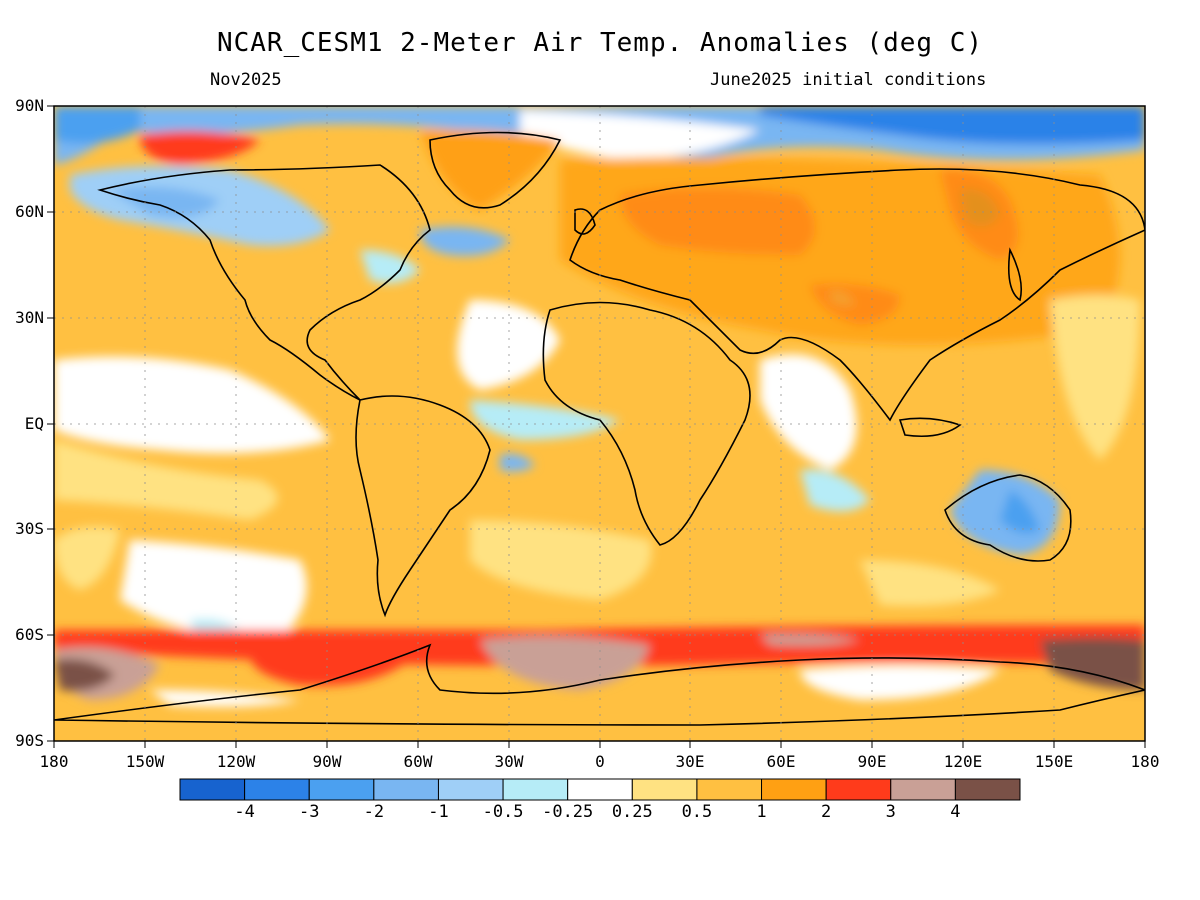 This screenshot has height=900, width=1200. What do you see at coordinates (826, 812) in the screenshot?
I see `colorbar-label: 2` at bounding box center [826, 812].